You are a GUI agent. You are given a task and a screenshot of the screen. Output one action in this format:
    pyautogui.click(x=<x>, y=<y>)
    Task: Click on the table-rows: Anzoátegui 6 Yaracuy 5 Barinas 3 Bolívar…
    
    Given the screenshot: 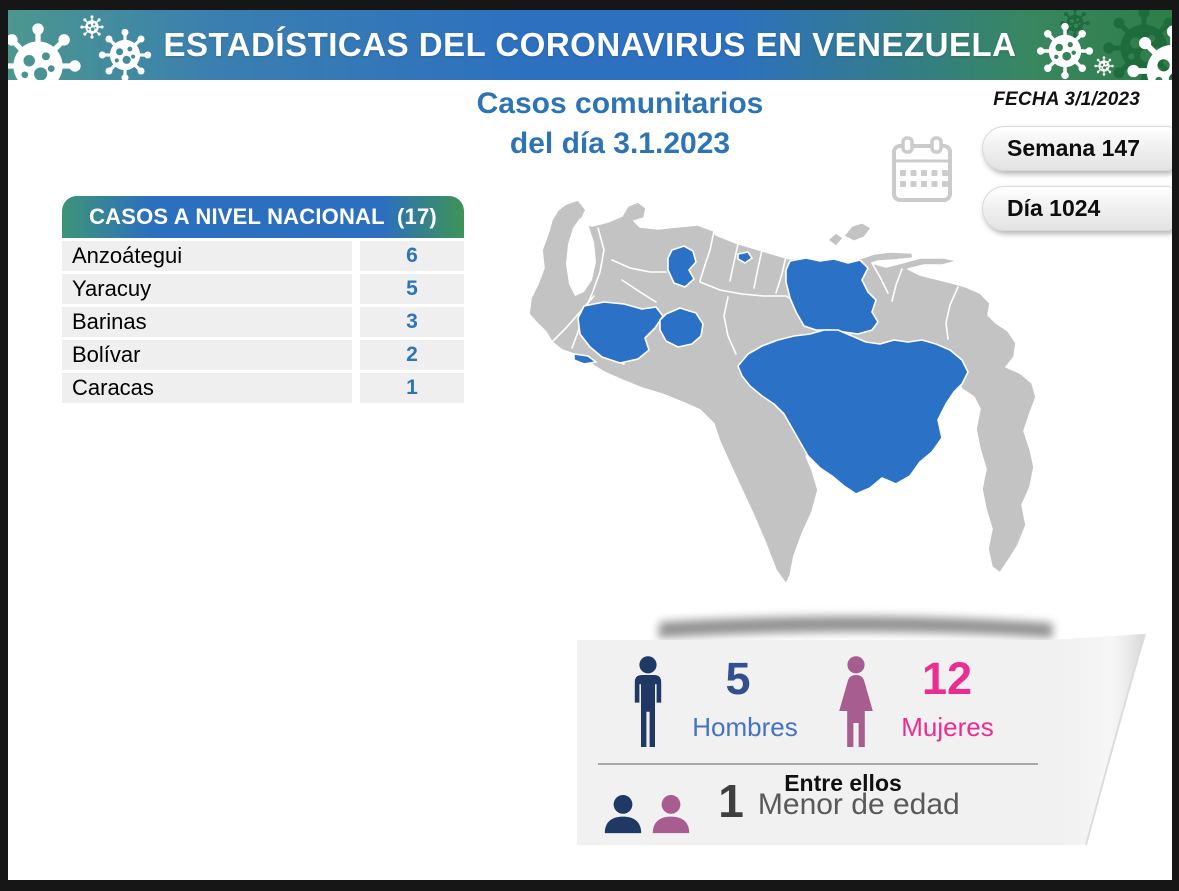 What is the action you would take?
    pyautogui.click(x=263, y=322)
    